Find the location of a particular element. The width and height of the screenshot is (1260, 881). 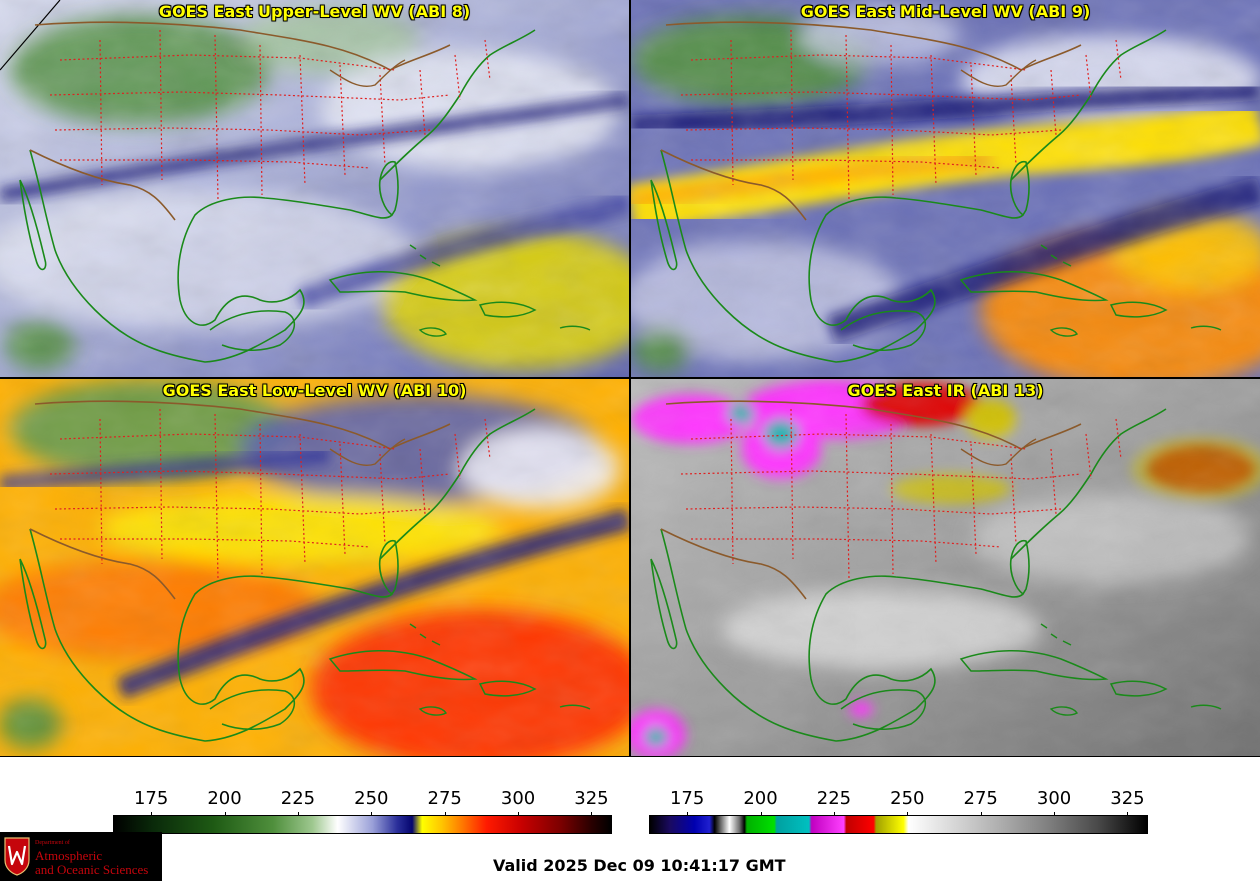

logo-department: Department of is located at coordinates (52, 843).